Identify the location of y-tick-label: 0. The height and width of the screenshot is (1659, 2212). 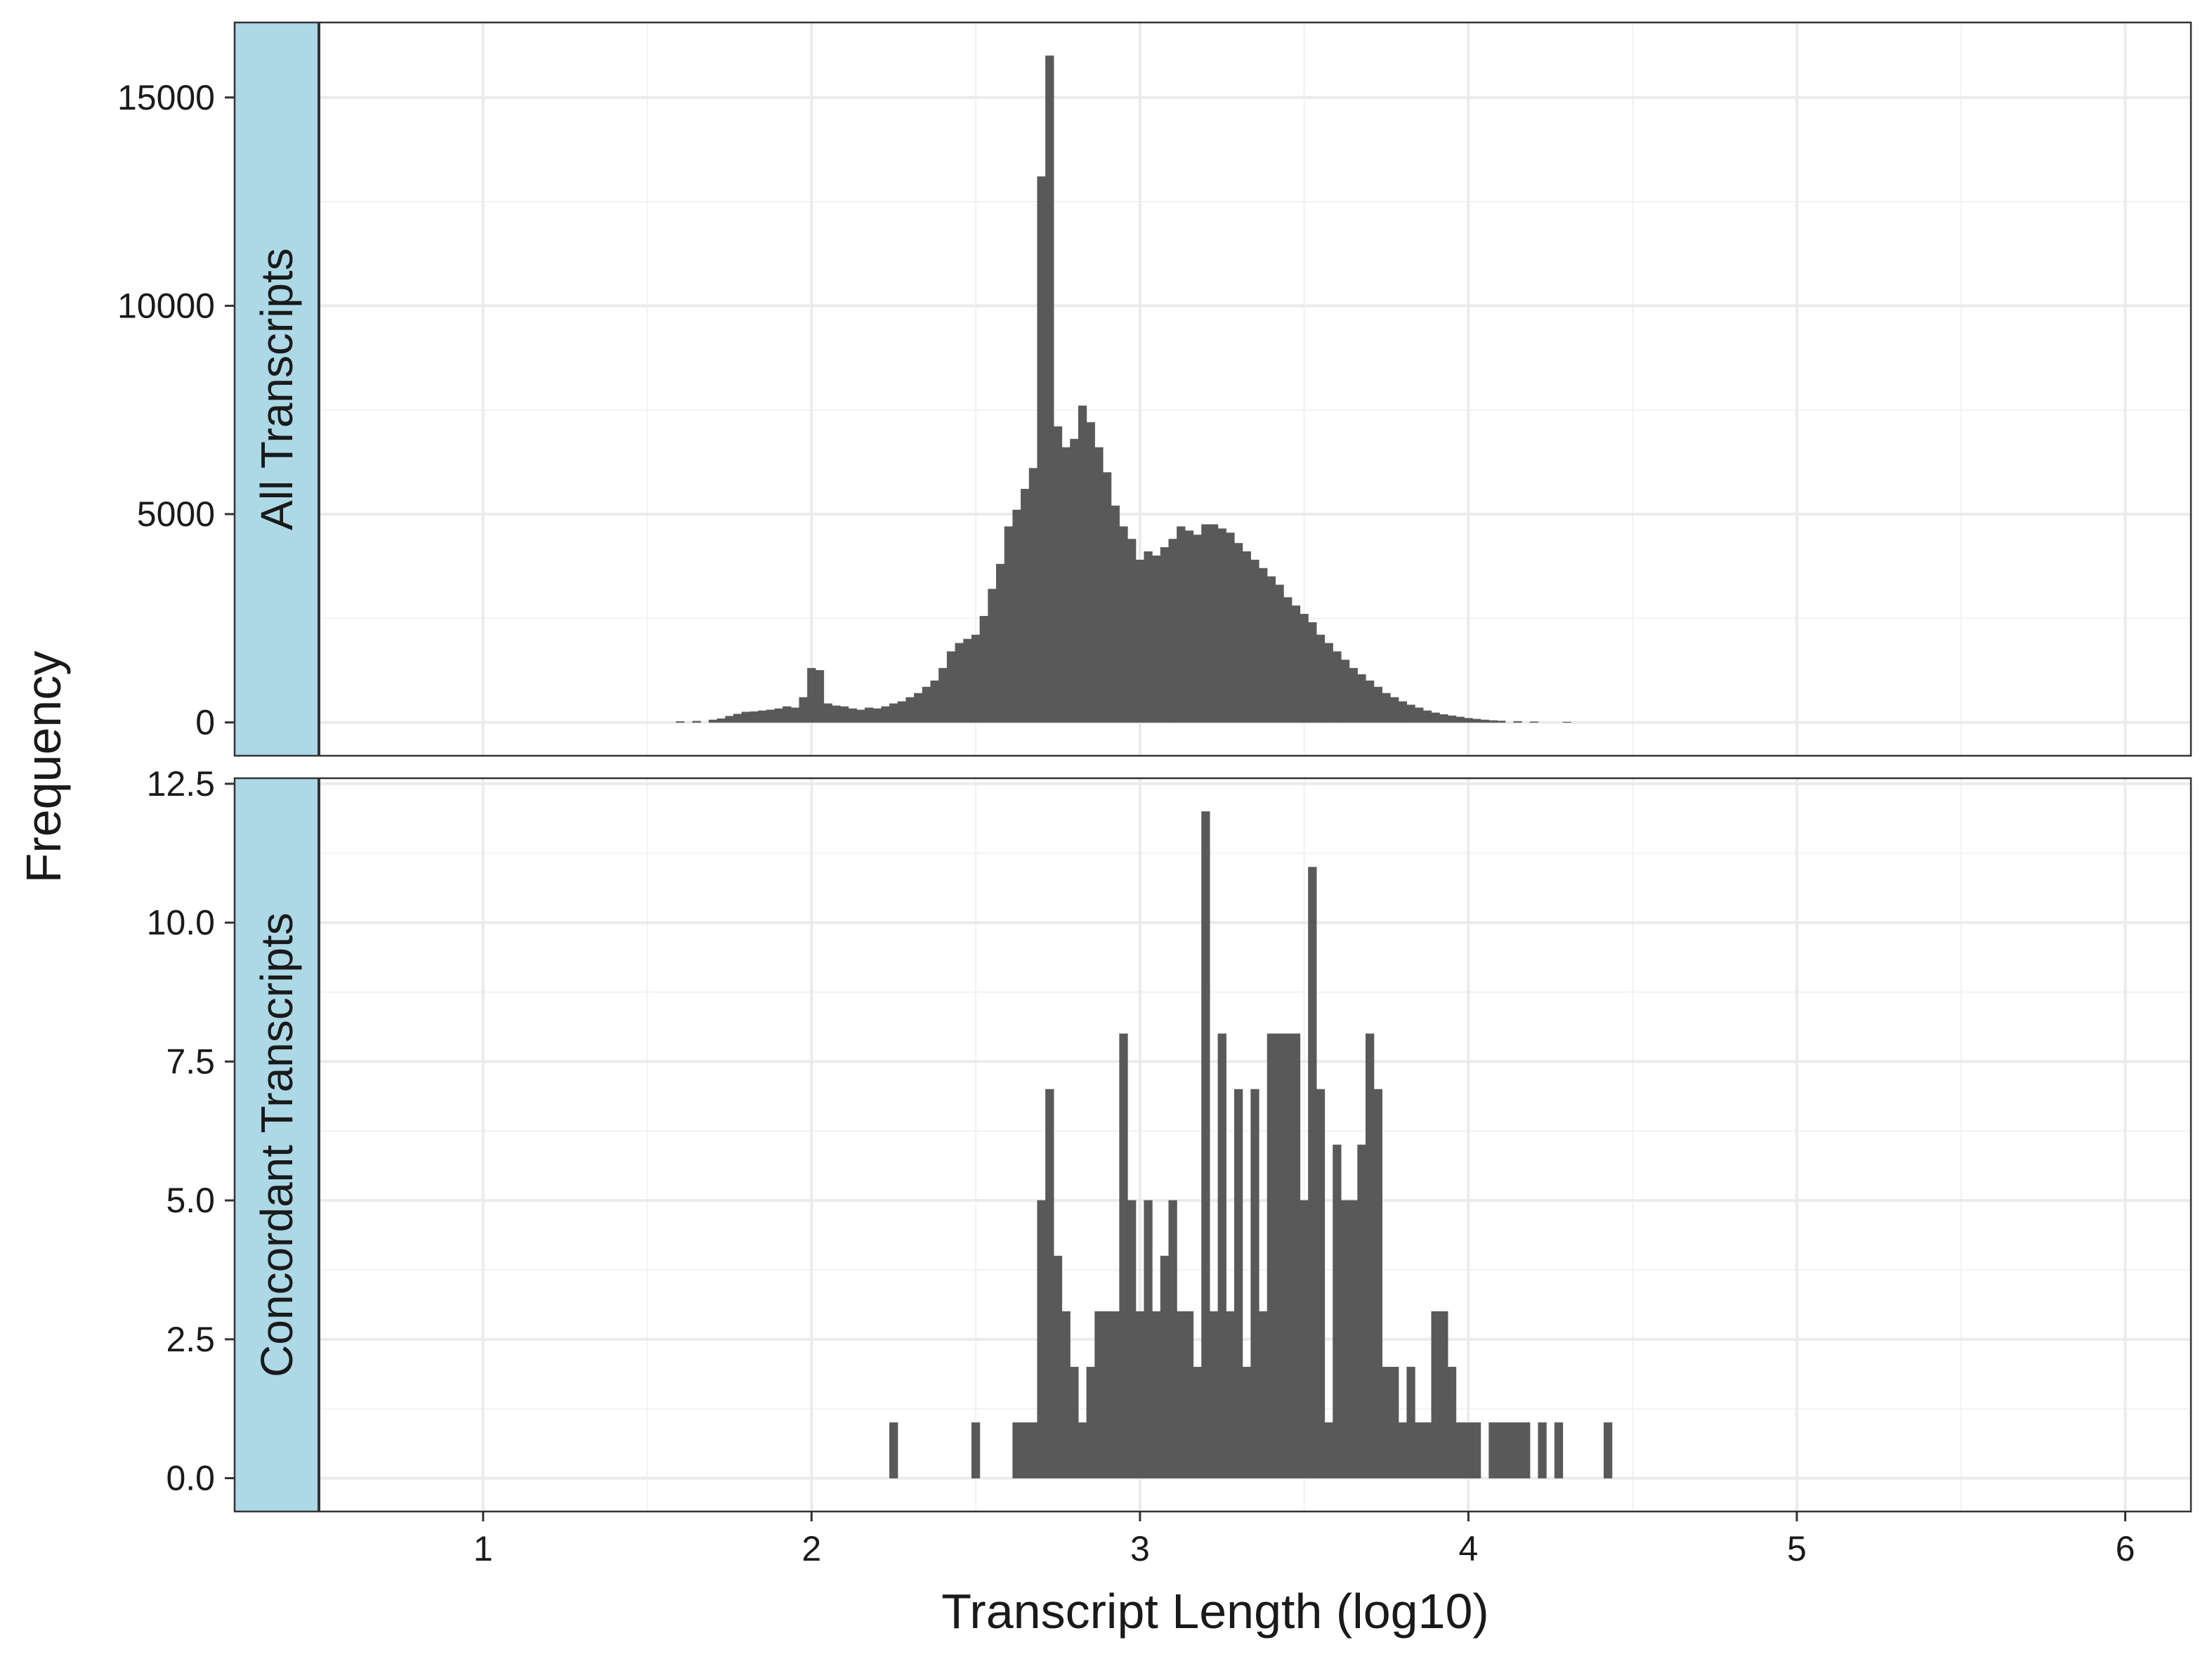
(205, 722).